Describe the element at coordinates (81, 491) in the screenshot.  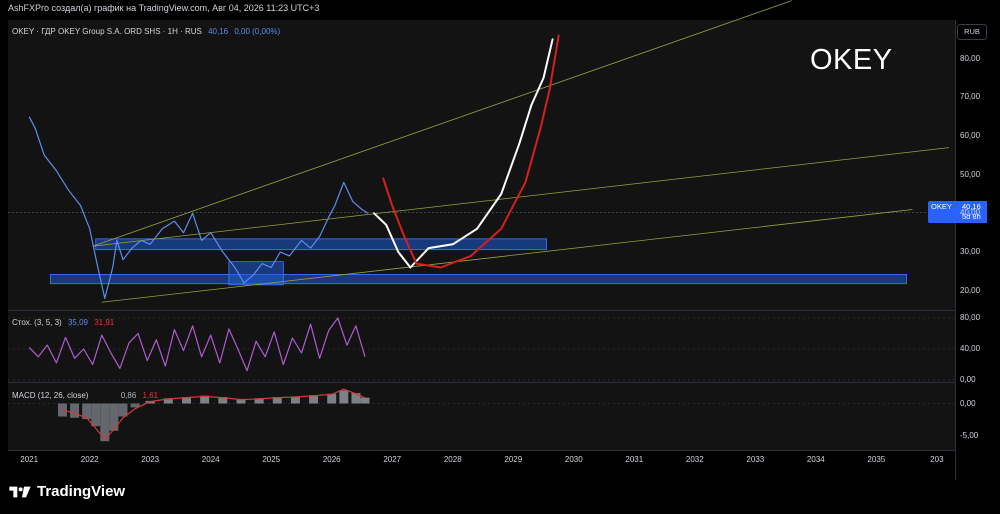
I see `brand-name: TradingView` at that location.